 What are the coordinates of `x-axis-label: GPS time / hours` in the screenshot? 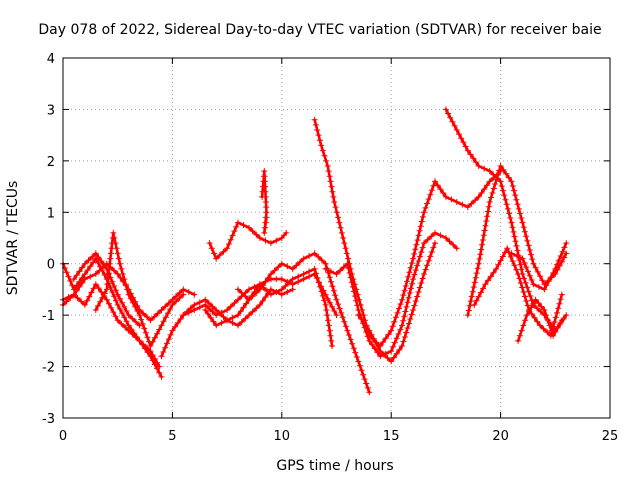 It's located at (334, 466).